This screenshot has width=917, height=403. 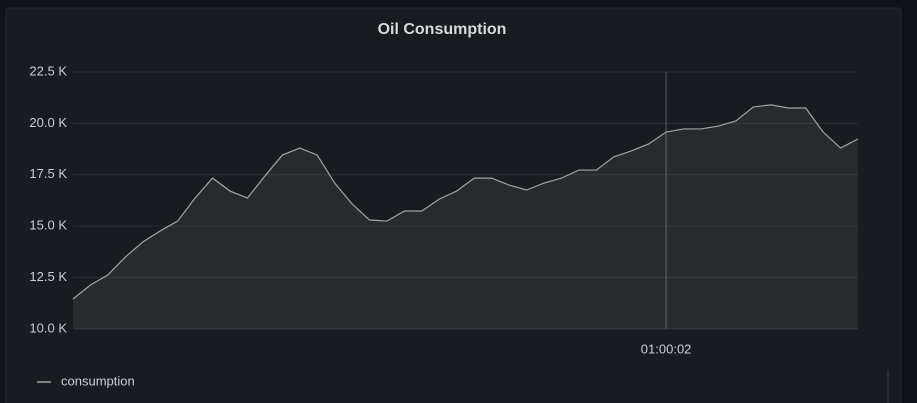 I want to click on x-tick-label: 01:00:02, so click(x=666, y=348).